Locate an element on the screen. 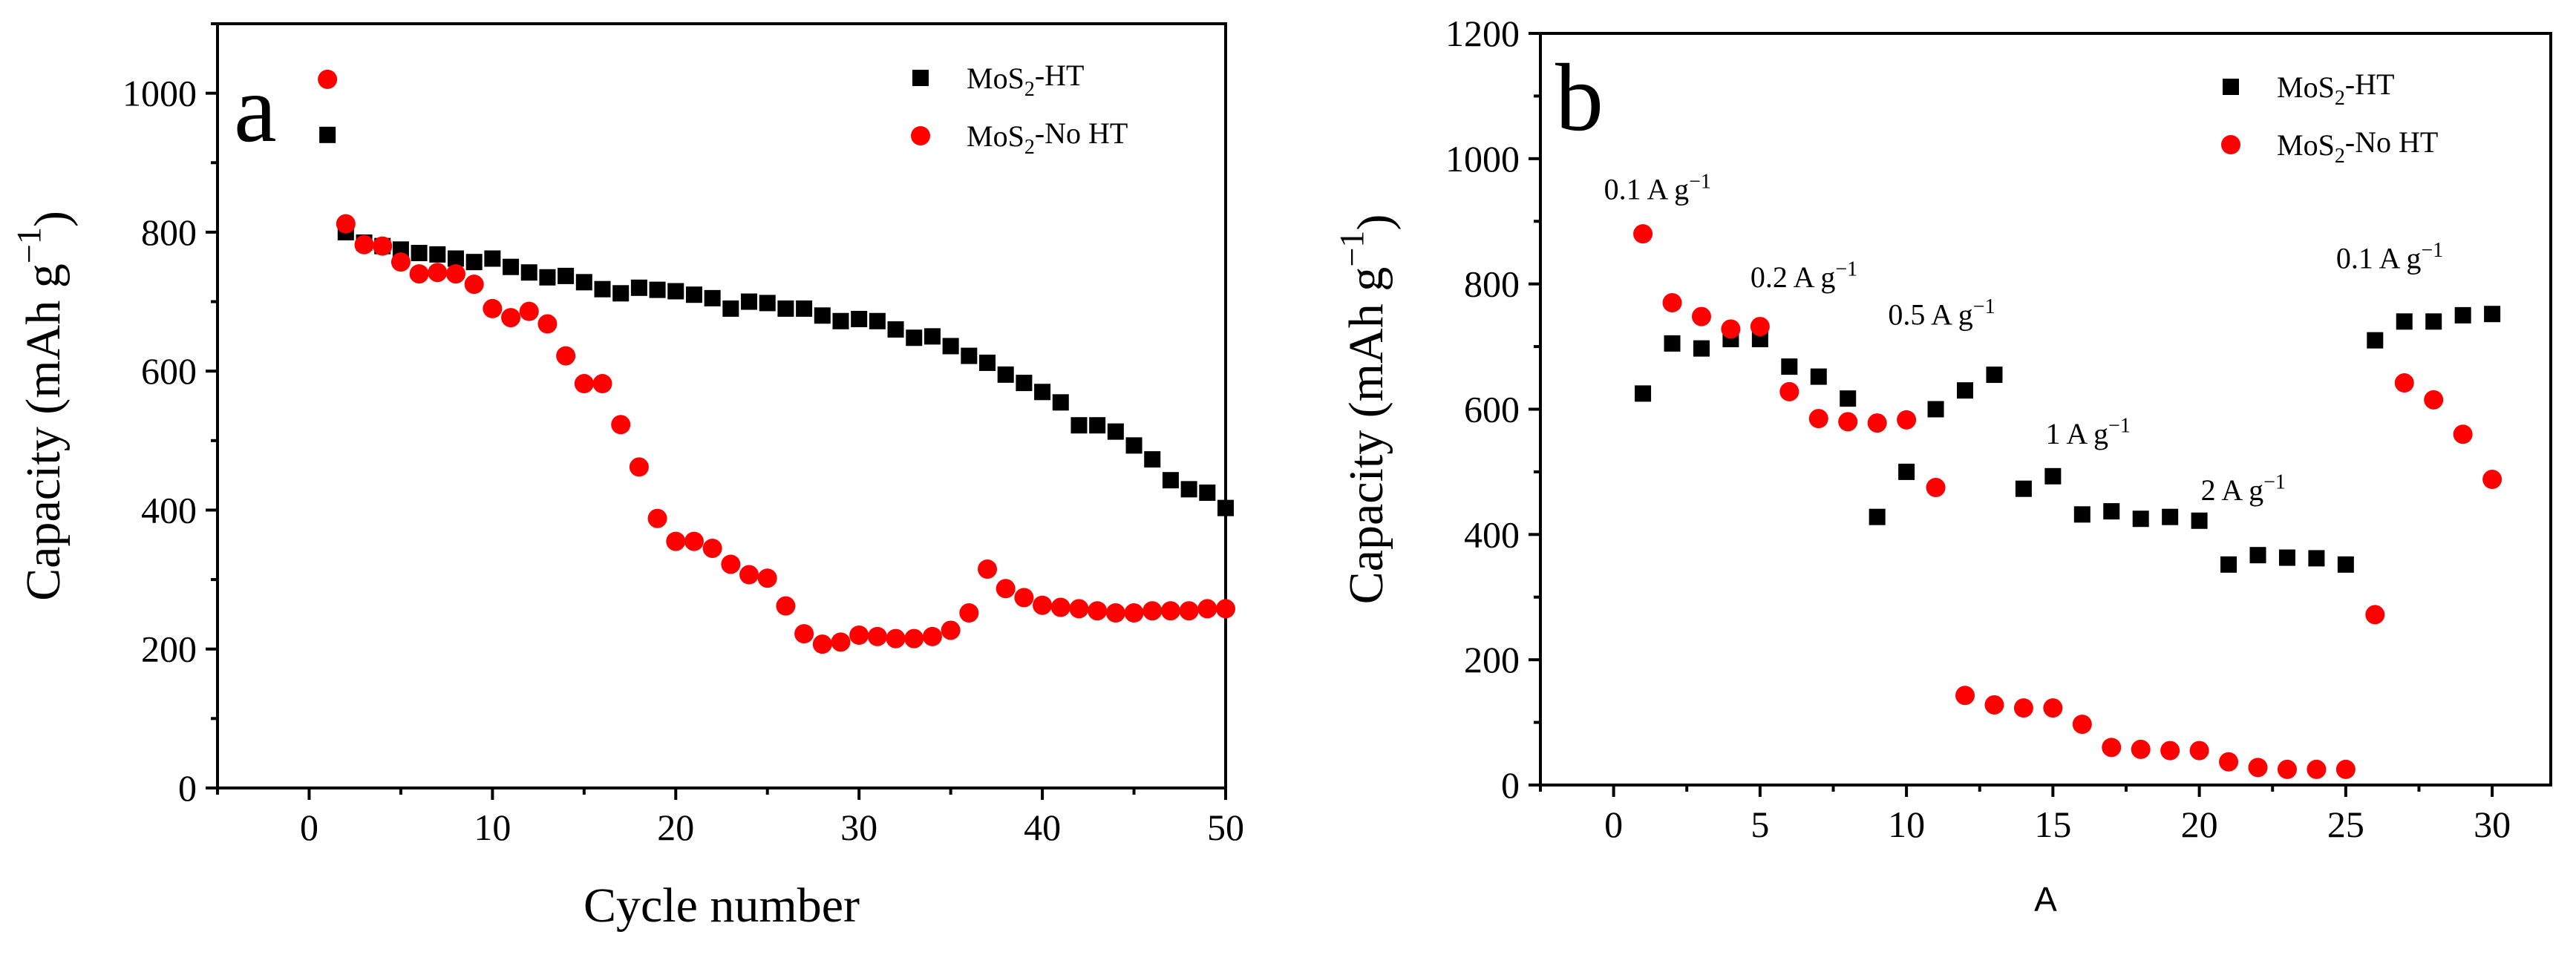 The height and width of the screenshot is (972, 2576). rate-annotation: 0.5 A g−1 is located at coordinates (1941, 313).